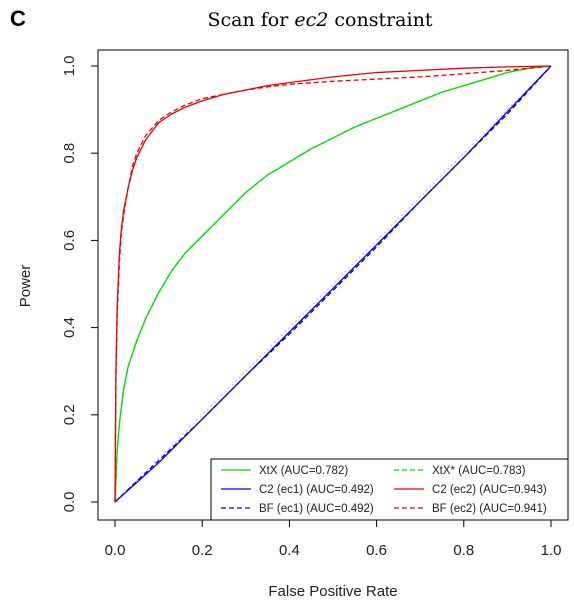 The height and width of the screenshot is (604, 574). Describe the element at coordinates (489, 509) in the screenshot. I see `legend-entry: BF (ec2) (AUC=0.941)` at that location.